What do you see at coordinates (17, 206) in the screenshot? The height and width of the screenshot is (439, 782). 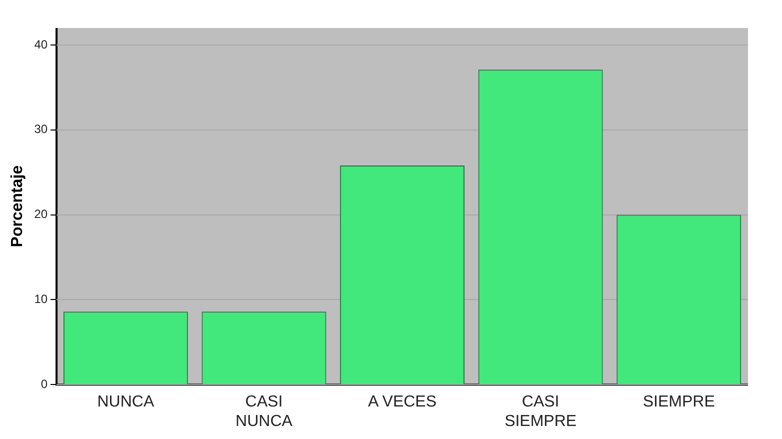 I see `y-axis-title: Porcentaje` at bounding box center [17, 206].